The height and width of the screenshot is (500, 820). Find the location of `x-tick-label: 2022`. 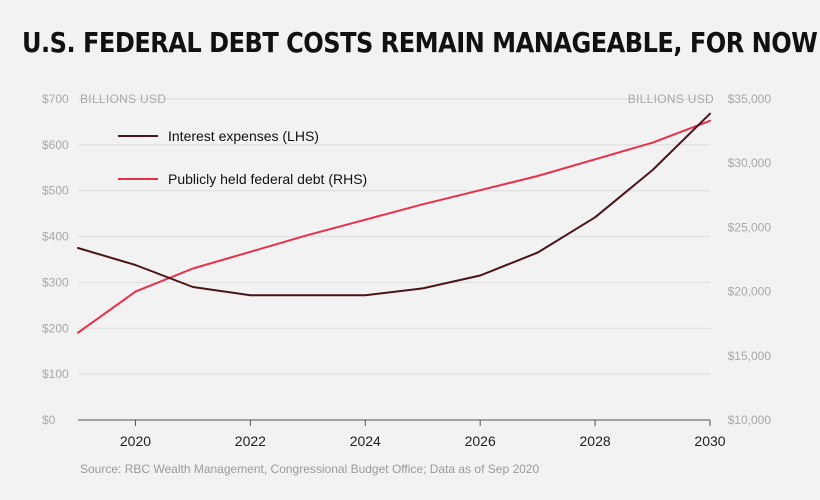

x-tick-label: 2022 is located at coordinates (250, 441).